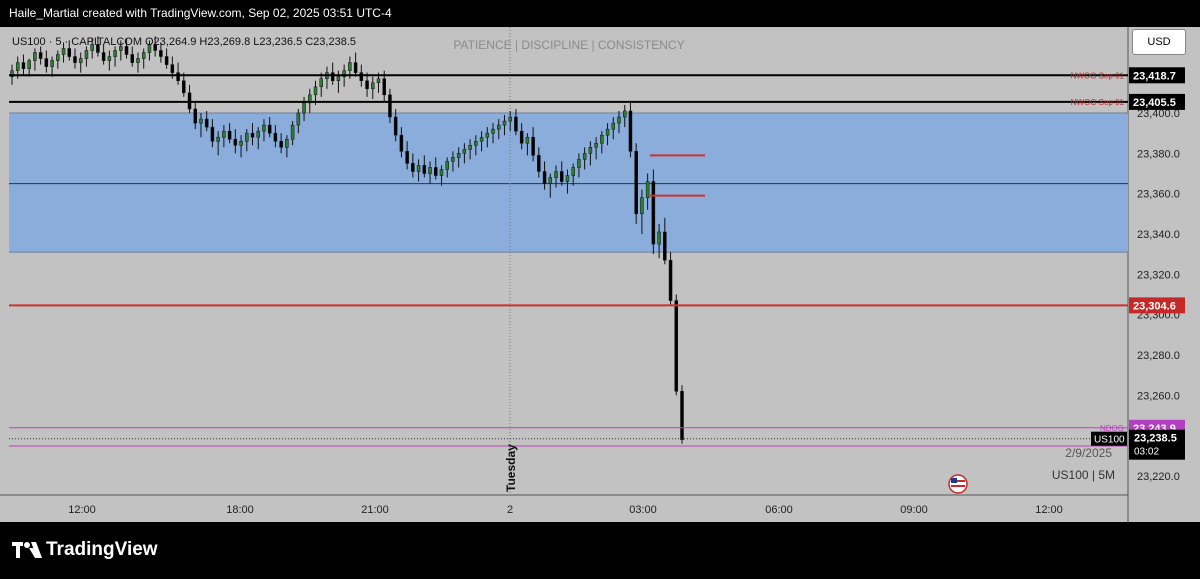 The height and width of the screenshot is (579, 1200). What do you see at coordinates (1098, 75) in the screenshot?
I see `level-name-label: NWOG Sep 01` at bounding box center [1098, 75].